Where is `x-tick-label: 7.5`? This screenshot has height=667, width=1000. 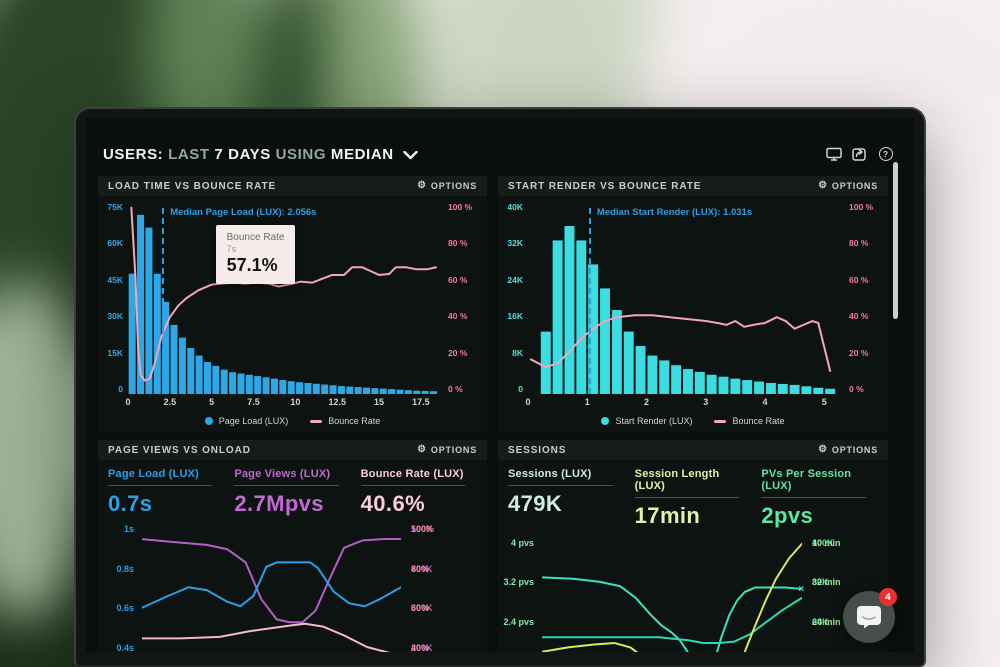
x-tick-label: 7.5 is located at coordinates (253, 402).